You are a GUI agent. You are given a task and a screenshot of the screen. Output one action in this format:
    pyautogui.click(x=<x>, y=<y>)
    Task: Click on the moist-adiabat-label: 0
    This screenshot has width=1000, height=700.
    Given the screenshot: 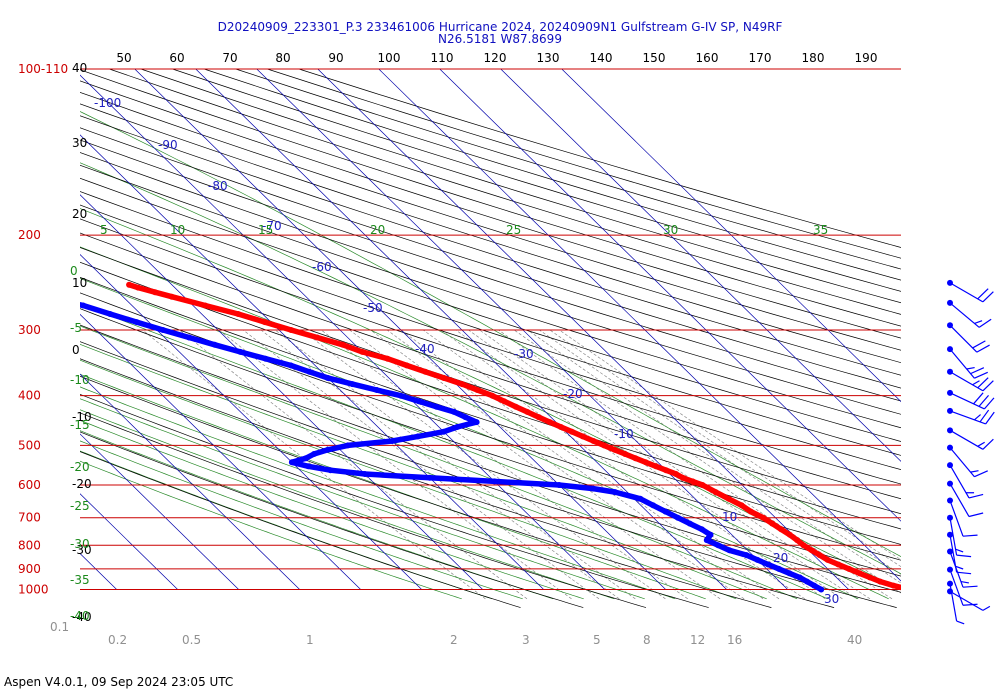 What is the action you would take?
    pyautogui.click(x=74, y=271)
    